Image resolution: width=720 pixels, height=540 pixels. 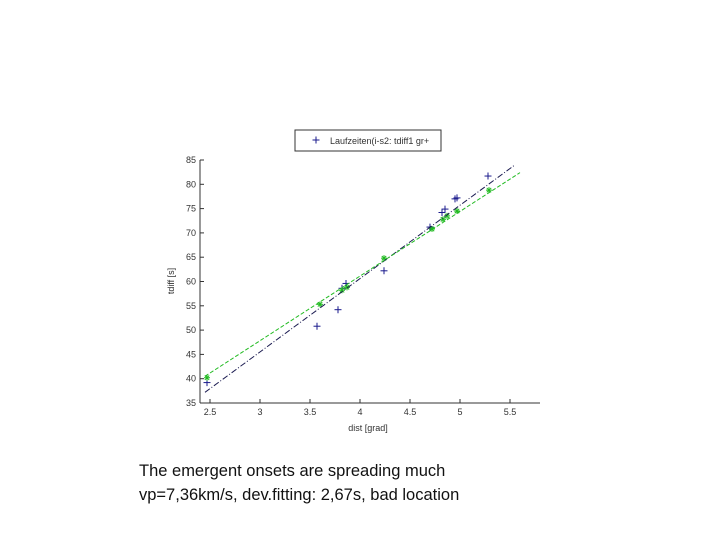 I want to click on y-tick-label: 75, so click(x=191, y=209).